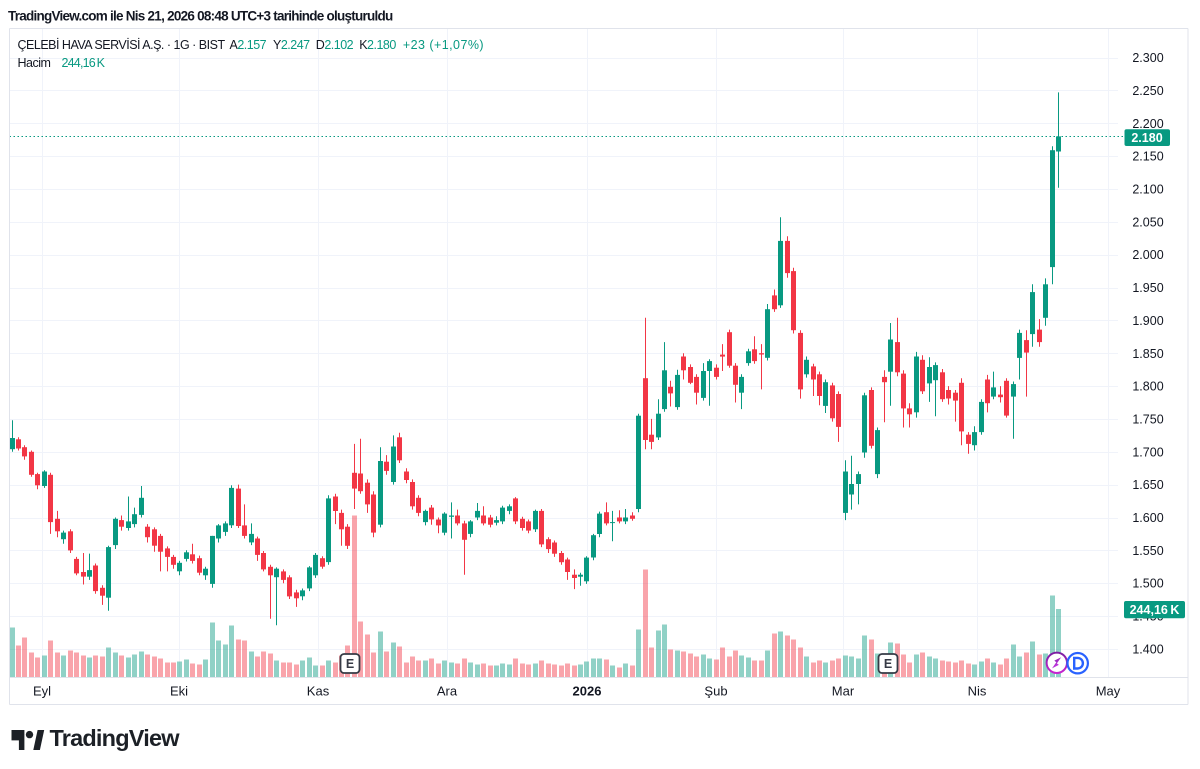 The height and width of the screenshot is (769, 1200). I want to click on svg-text: 244,16 K, so click(1155, 610).